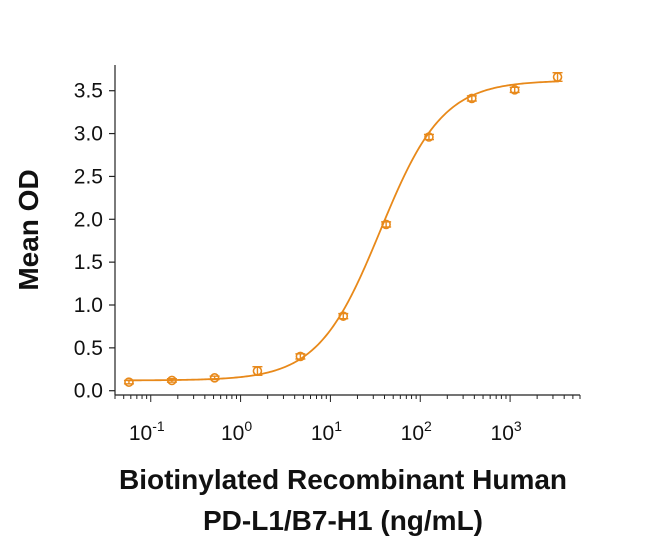 The image size is (650, 543). What do you see at coordinates (326, 431) in the screenshot?
I see `x-tick-label: 10¹` at bounding box center [326, 431].